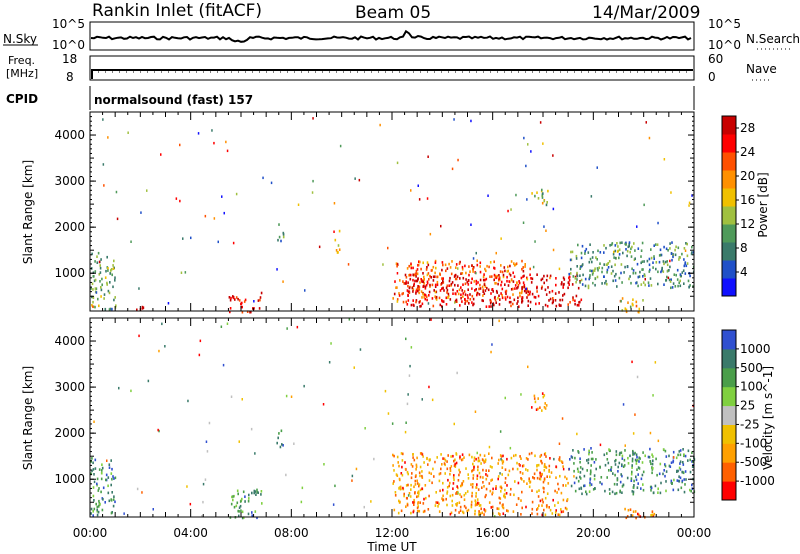 This screenshot has height=554, width=800. What do you see at coordinates (729, 415) in the screenshot?
I see `colorbar-frame` at bounding box center [729, 415].